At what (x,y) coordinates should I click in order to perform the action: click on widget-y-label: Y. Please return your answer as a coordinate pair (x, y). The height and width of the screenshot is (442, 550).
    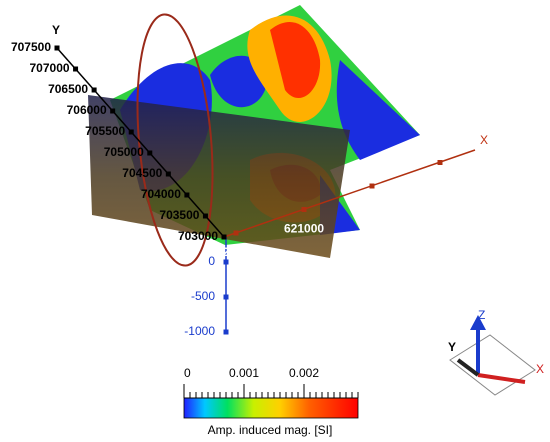
    Looking at the image, I should click on (452, 347).